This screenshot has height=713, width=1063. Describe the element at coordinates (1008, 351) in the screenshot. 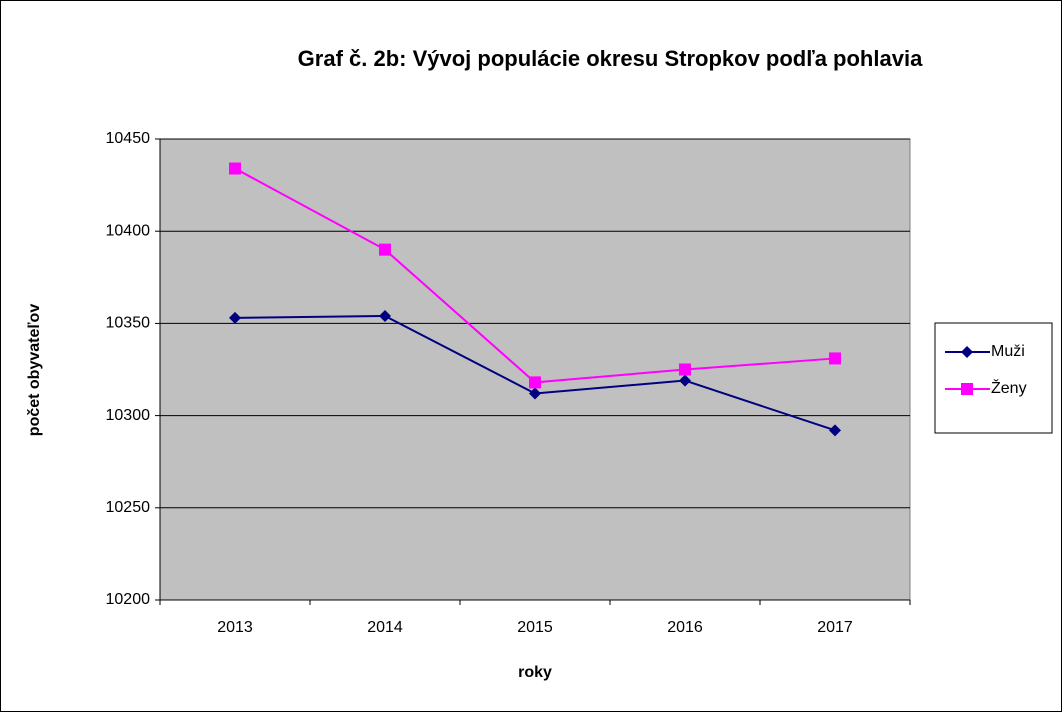

I see `legend-label: Muži` at that location.